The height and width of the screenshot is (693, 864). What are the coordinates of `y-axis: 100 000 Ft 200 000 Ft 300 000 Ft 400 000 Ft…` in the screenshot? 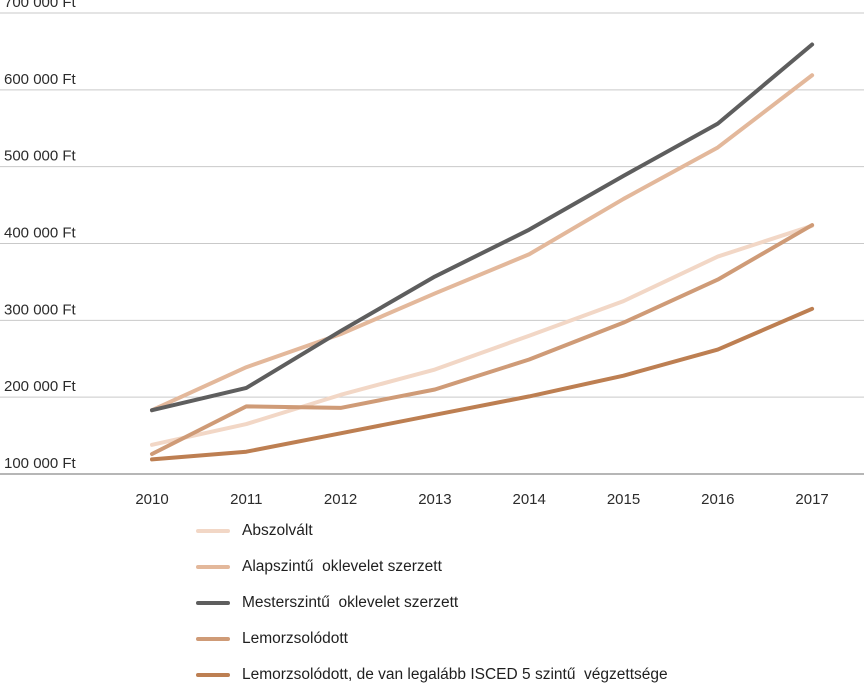 It's located at (40, 236).